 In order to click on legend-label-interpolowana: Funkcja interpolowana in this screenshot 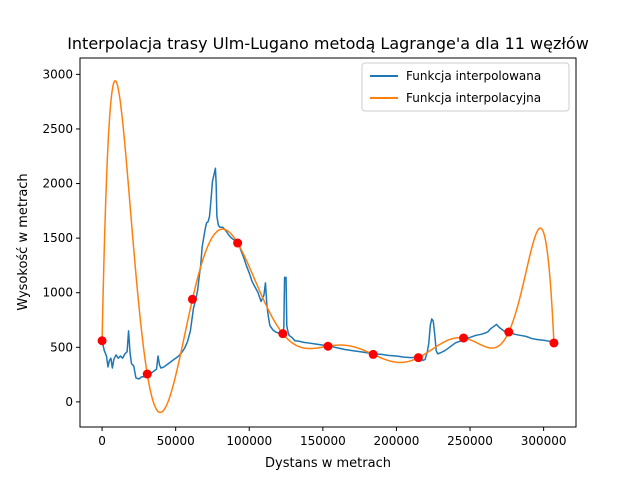, I will do `click(473, 76)`.